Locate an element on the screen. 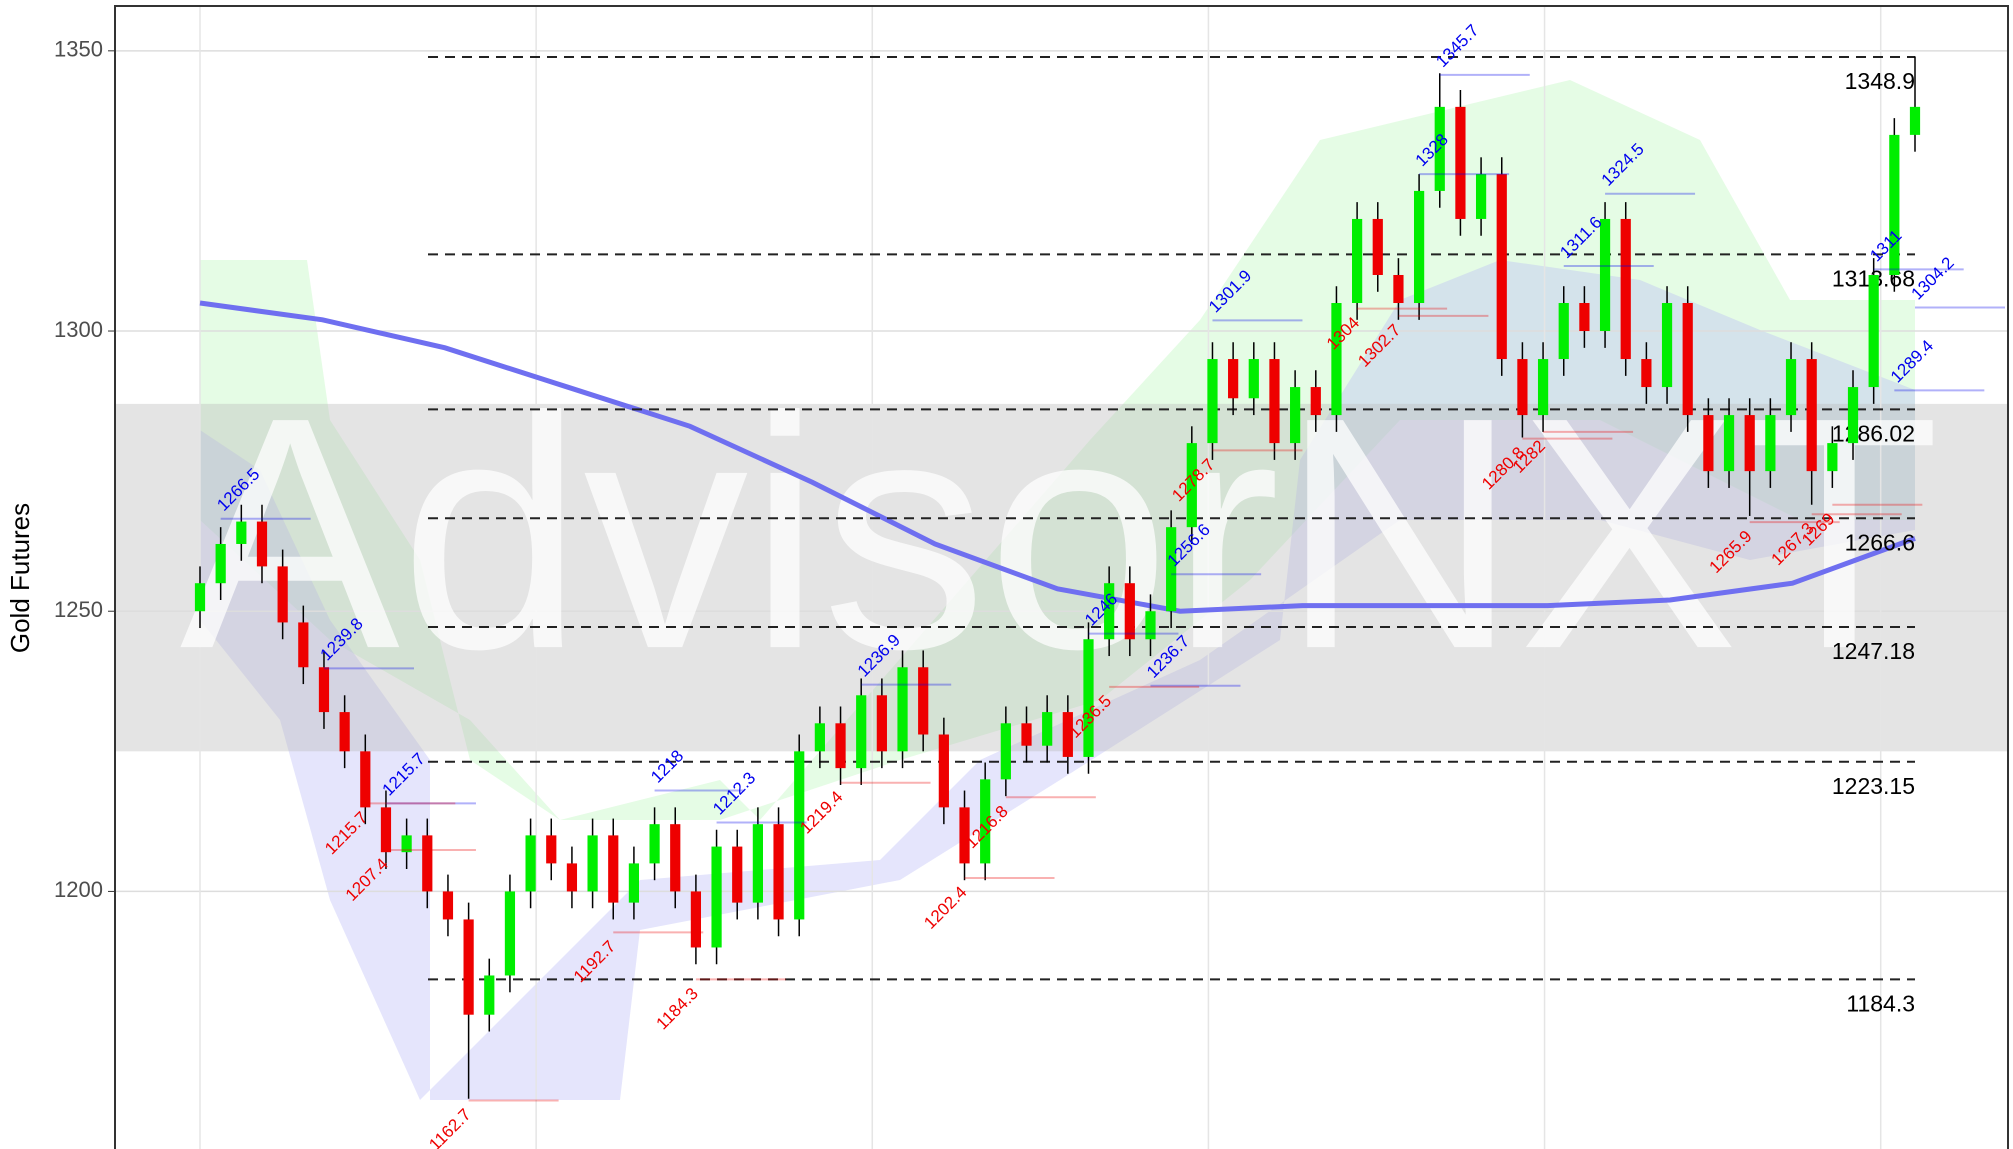 This screenshot has width=2013, height=1149. y-tick-label: 1250 is located at coordinates (78, 609).